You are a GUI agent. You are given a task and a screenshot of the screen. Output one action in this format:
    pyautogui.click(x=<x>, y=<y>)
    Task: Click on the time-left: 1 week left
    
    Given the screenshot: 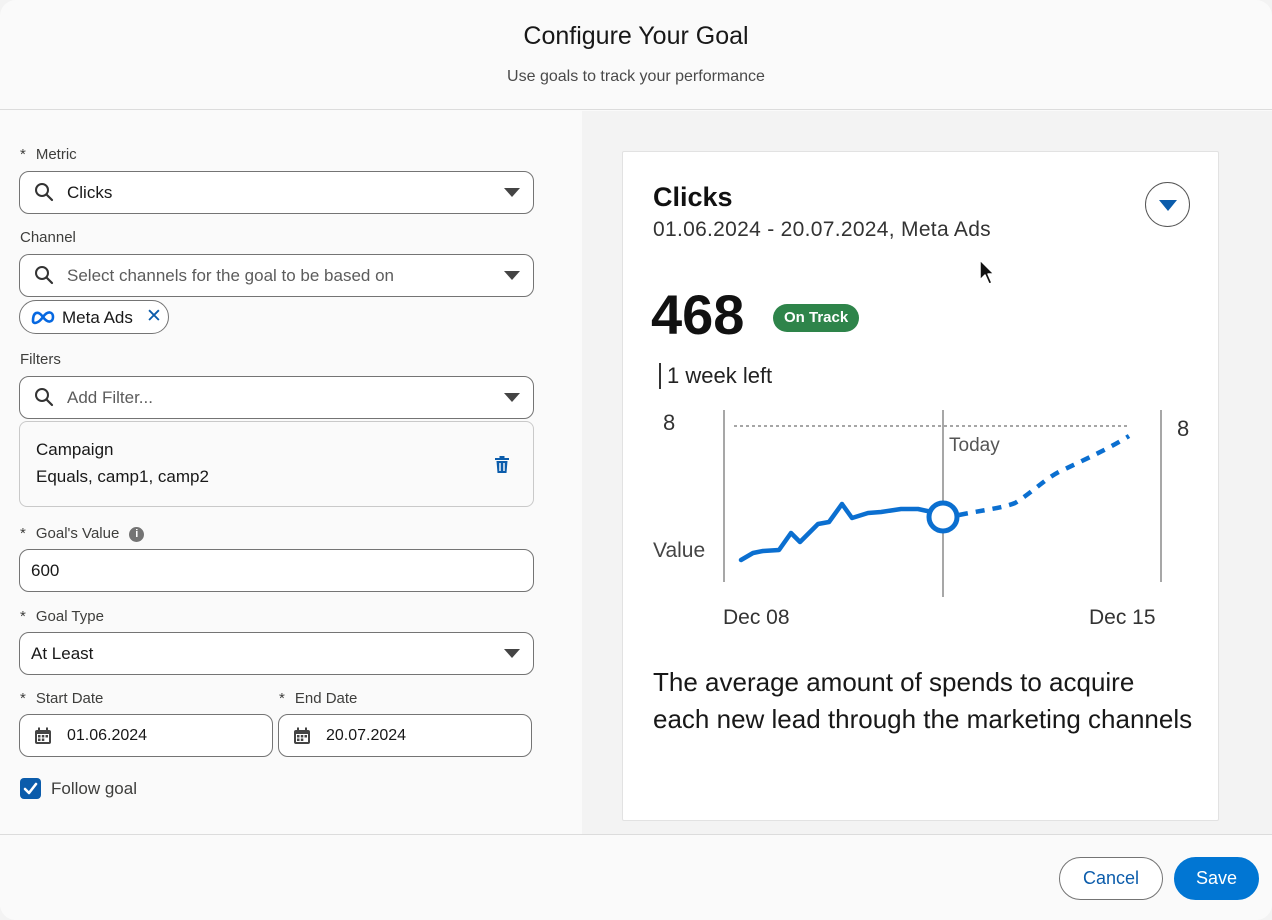 What is the action you would take?
    pyautogui.click(x=715, y=376)
    